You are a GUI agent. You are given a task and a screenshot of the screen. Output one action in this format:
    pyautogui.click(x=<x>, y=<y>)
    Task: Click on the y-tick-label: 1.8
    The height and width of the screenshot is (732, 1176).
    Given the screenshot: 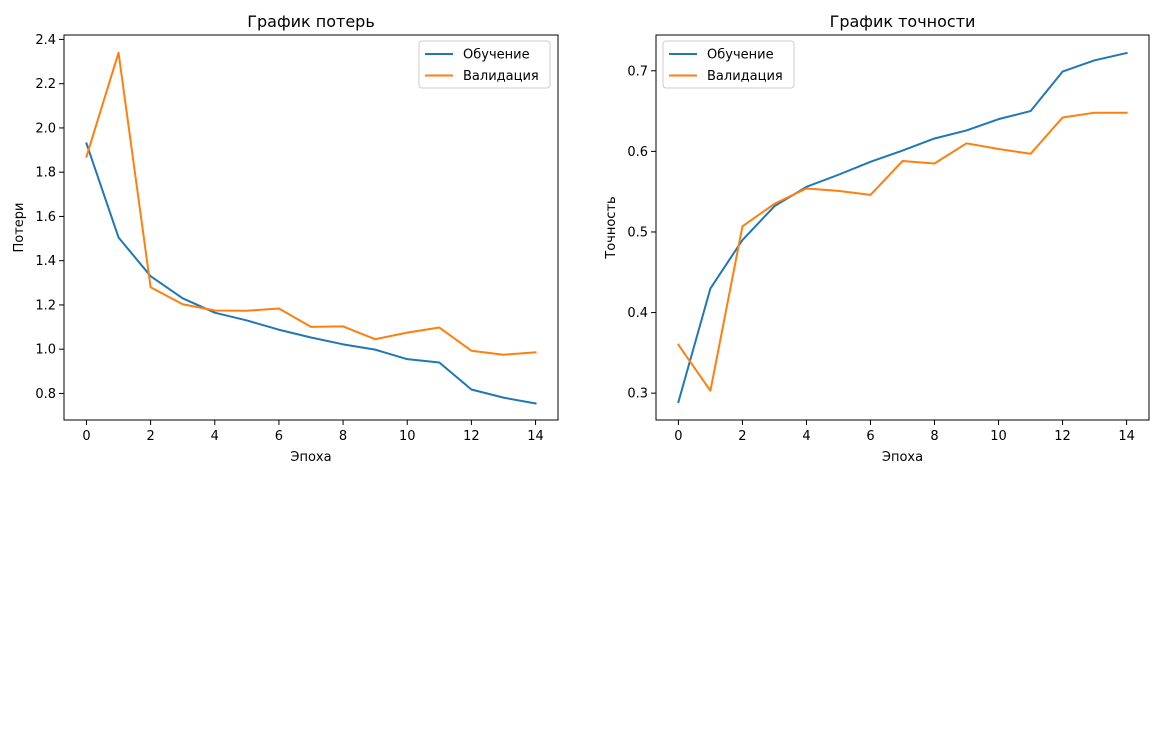 What is the action you would take?
    pyautogui.click(x=45, y=173)
    